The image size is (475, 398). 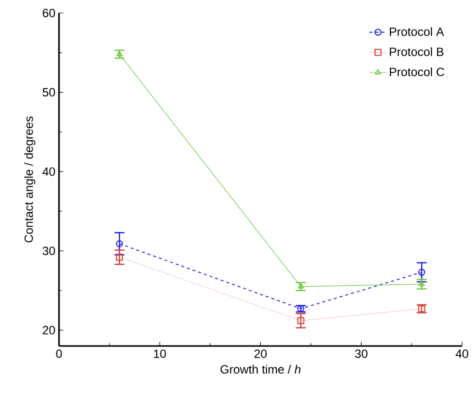 I want to click on y-tick-label: 30, so click(x=49, y=251).